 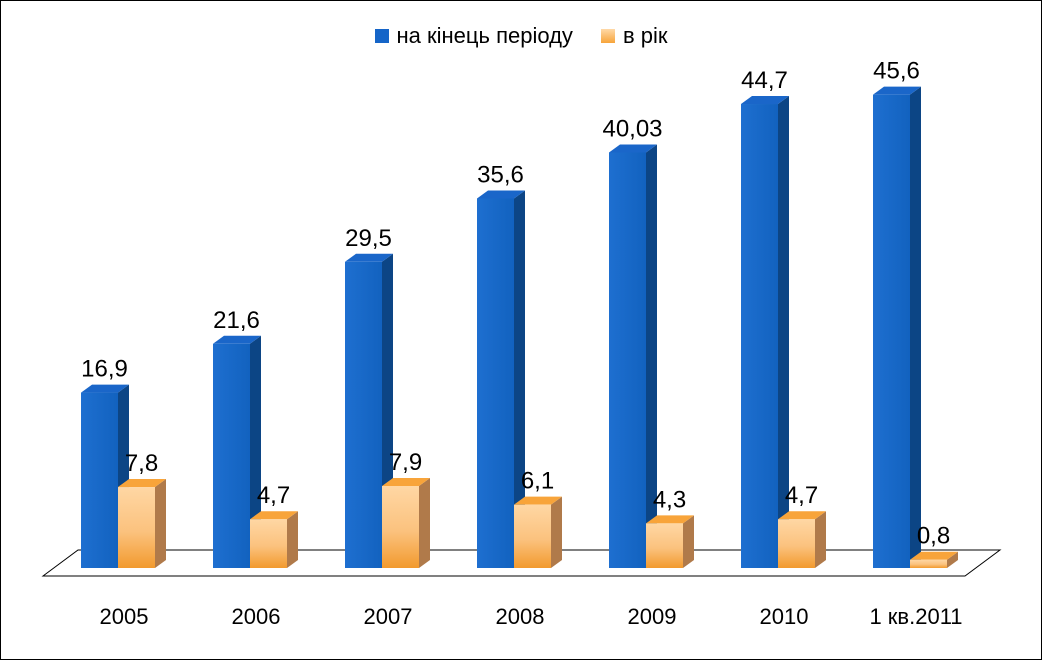 I want to click on legend-label-series-1: на кінець періоду, so click(x=484, y=35).